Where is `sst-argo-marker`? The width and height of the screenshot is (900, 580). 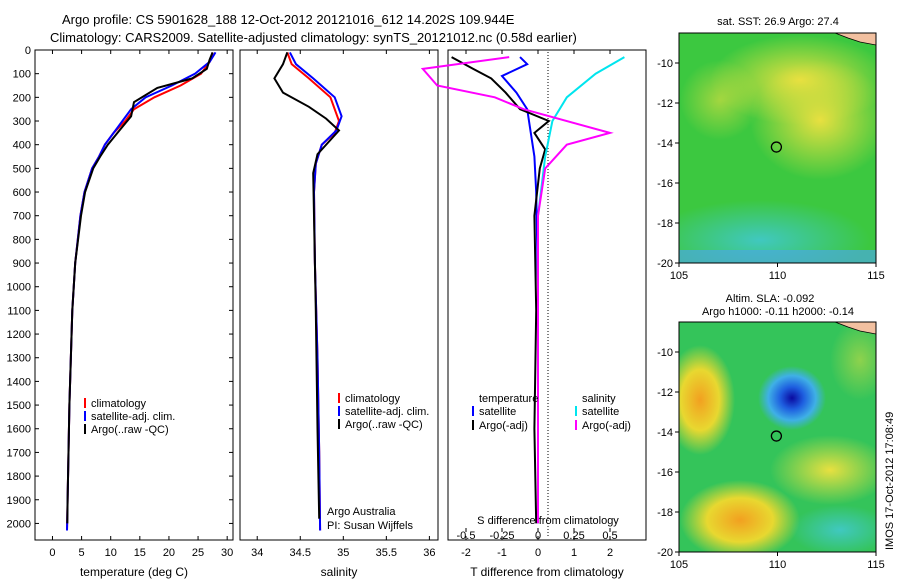 sst-argo-marker is located at coordinates (776, 147).